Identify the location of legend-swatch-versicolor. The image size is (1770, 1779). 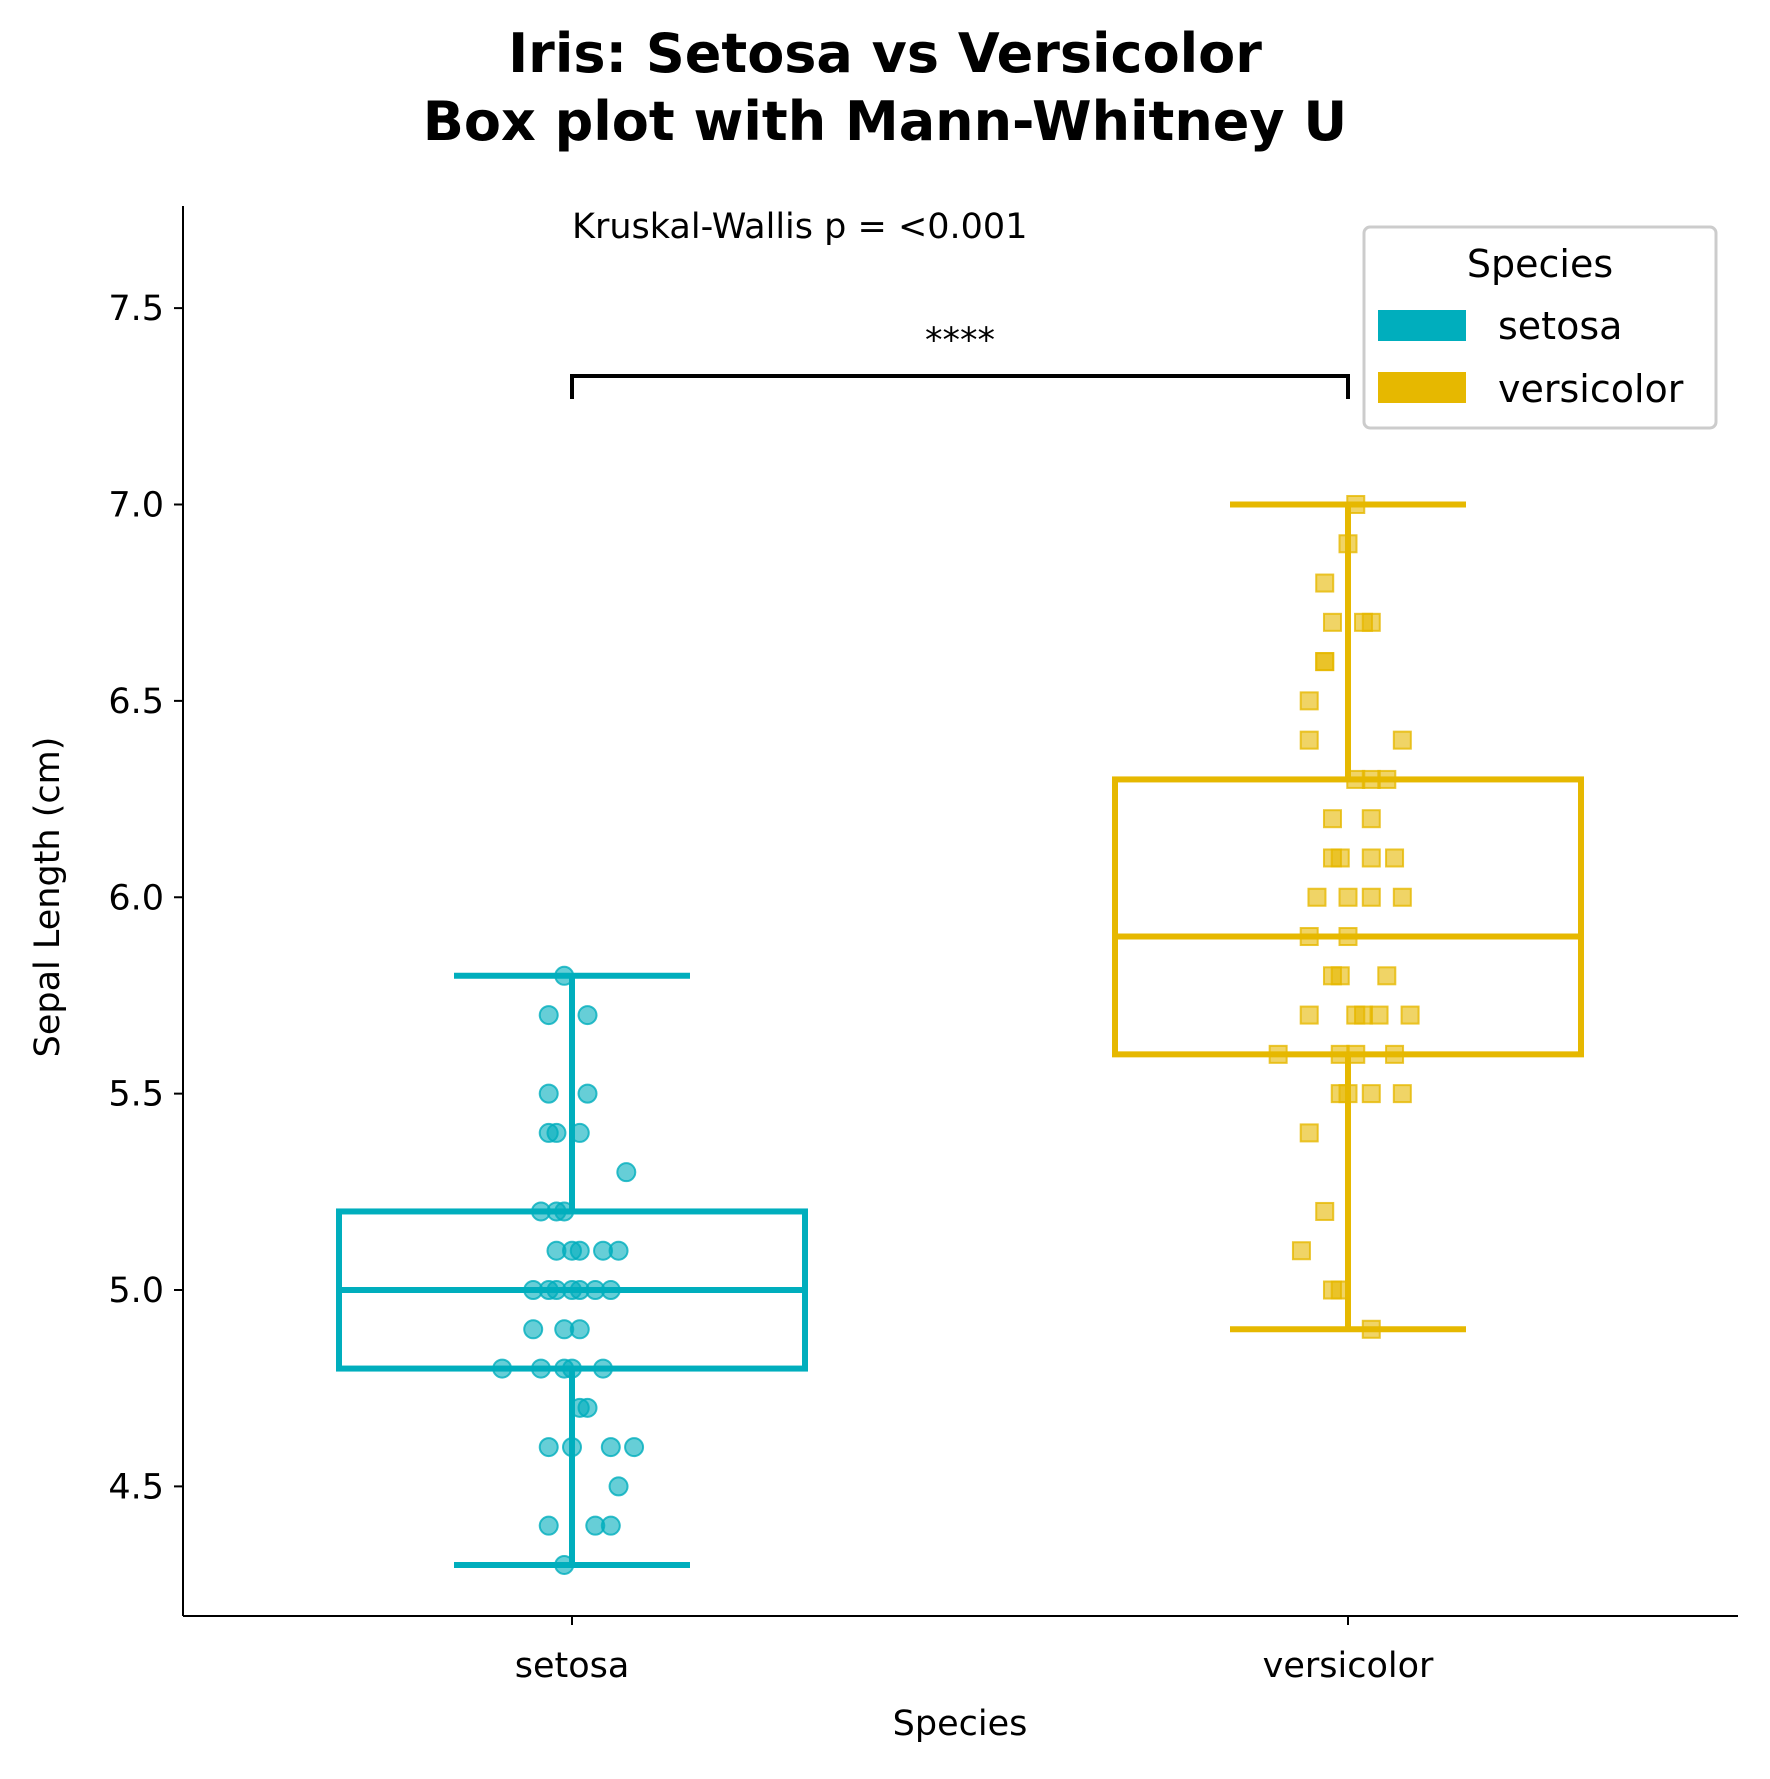
(1422, 387).